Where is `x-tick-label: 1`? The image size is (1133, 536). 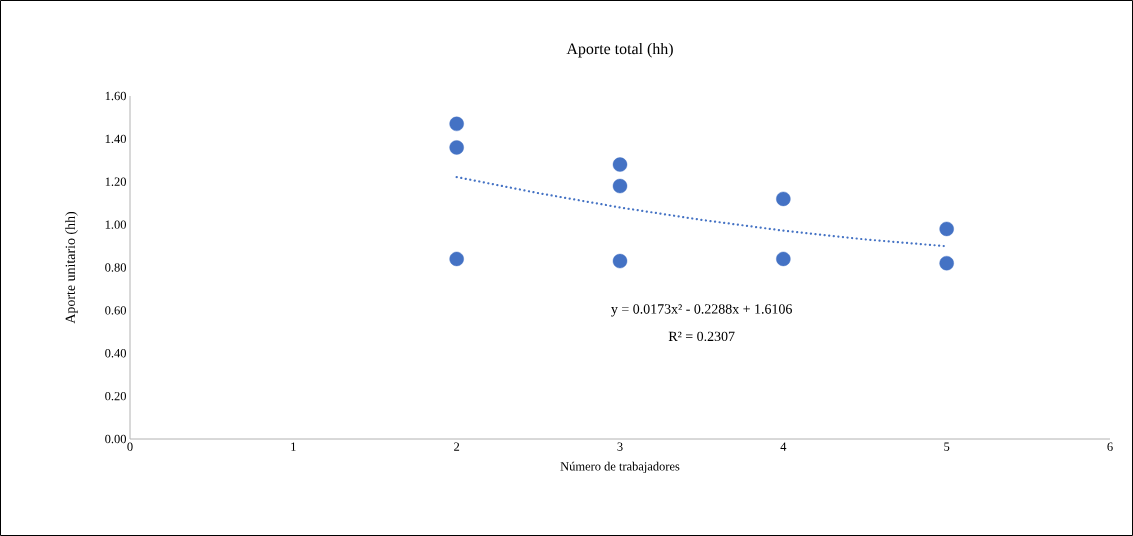
x-tick-label: 1 is located at coordinates (293, 446).